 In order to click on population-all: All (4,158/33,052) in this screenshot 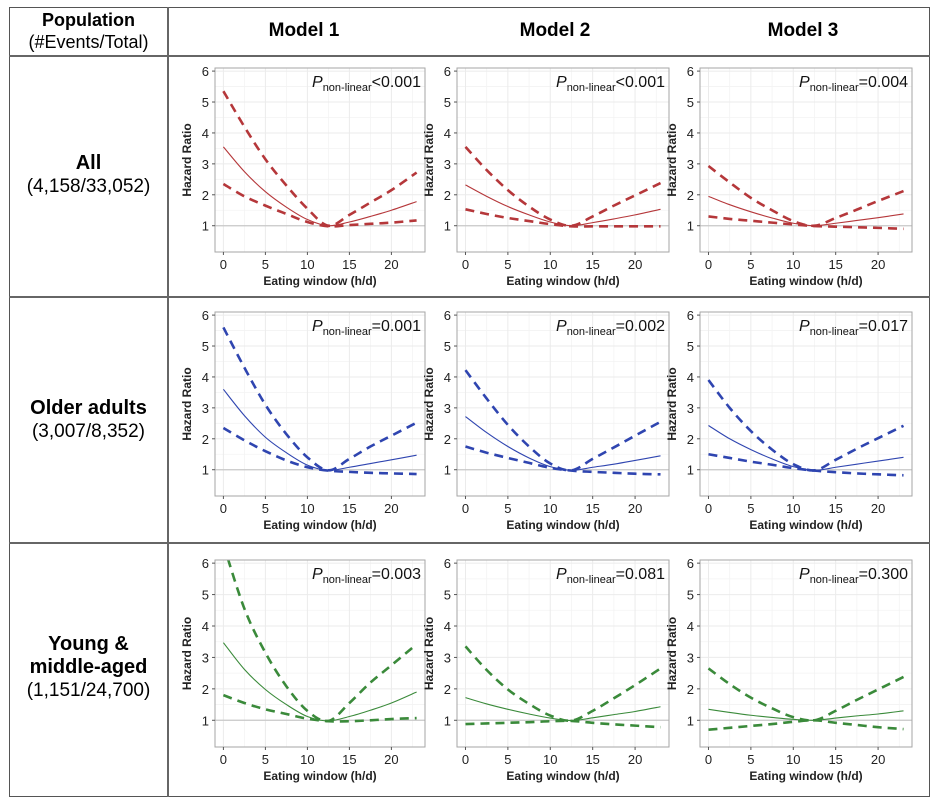, I will do `click(88, 175)`.